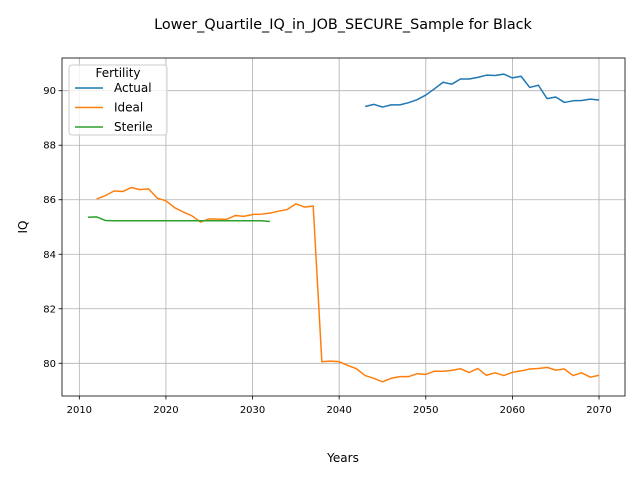 The width and height of the screenshot is (640, 480). I want to click on legend-box, so click(118, 100).